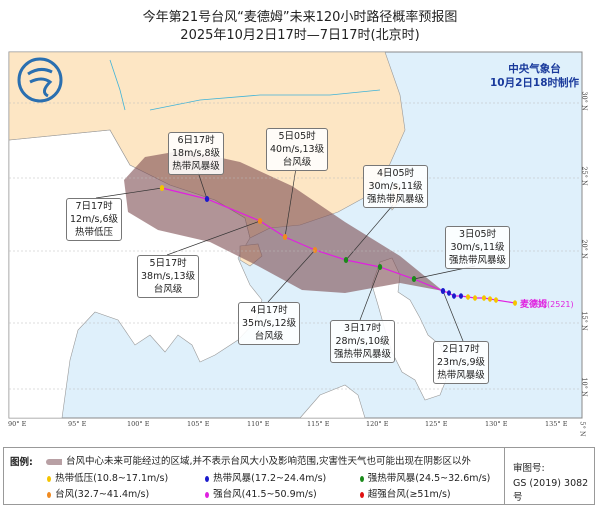 This screenshot has width=600, height=511. What do you see at coordinates (112, 478) in the screenshot?
I see `legend-label: 热带低压(10.8~17.1m/s)` at bounding box center [112, 478].